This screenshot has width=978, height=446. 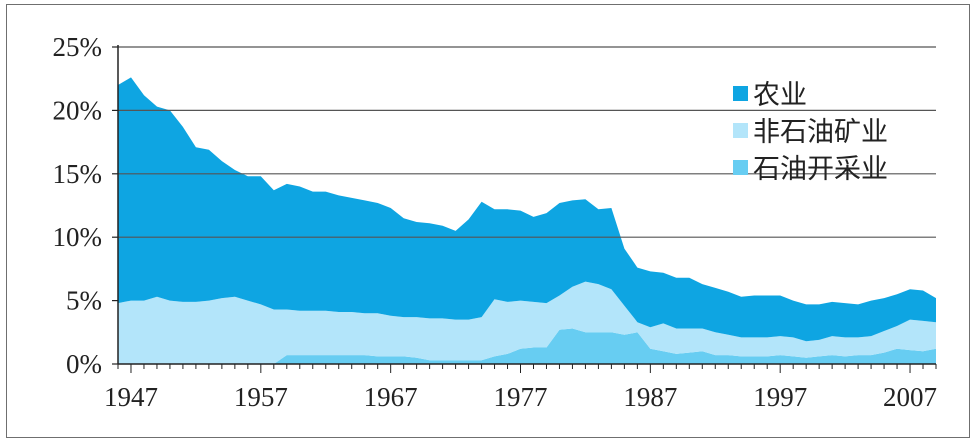 What do you see at coordinates (84, 364) in the screenshot?
I see `y-tick-label: 0%` at bounding box center [84, 364].